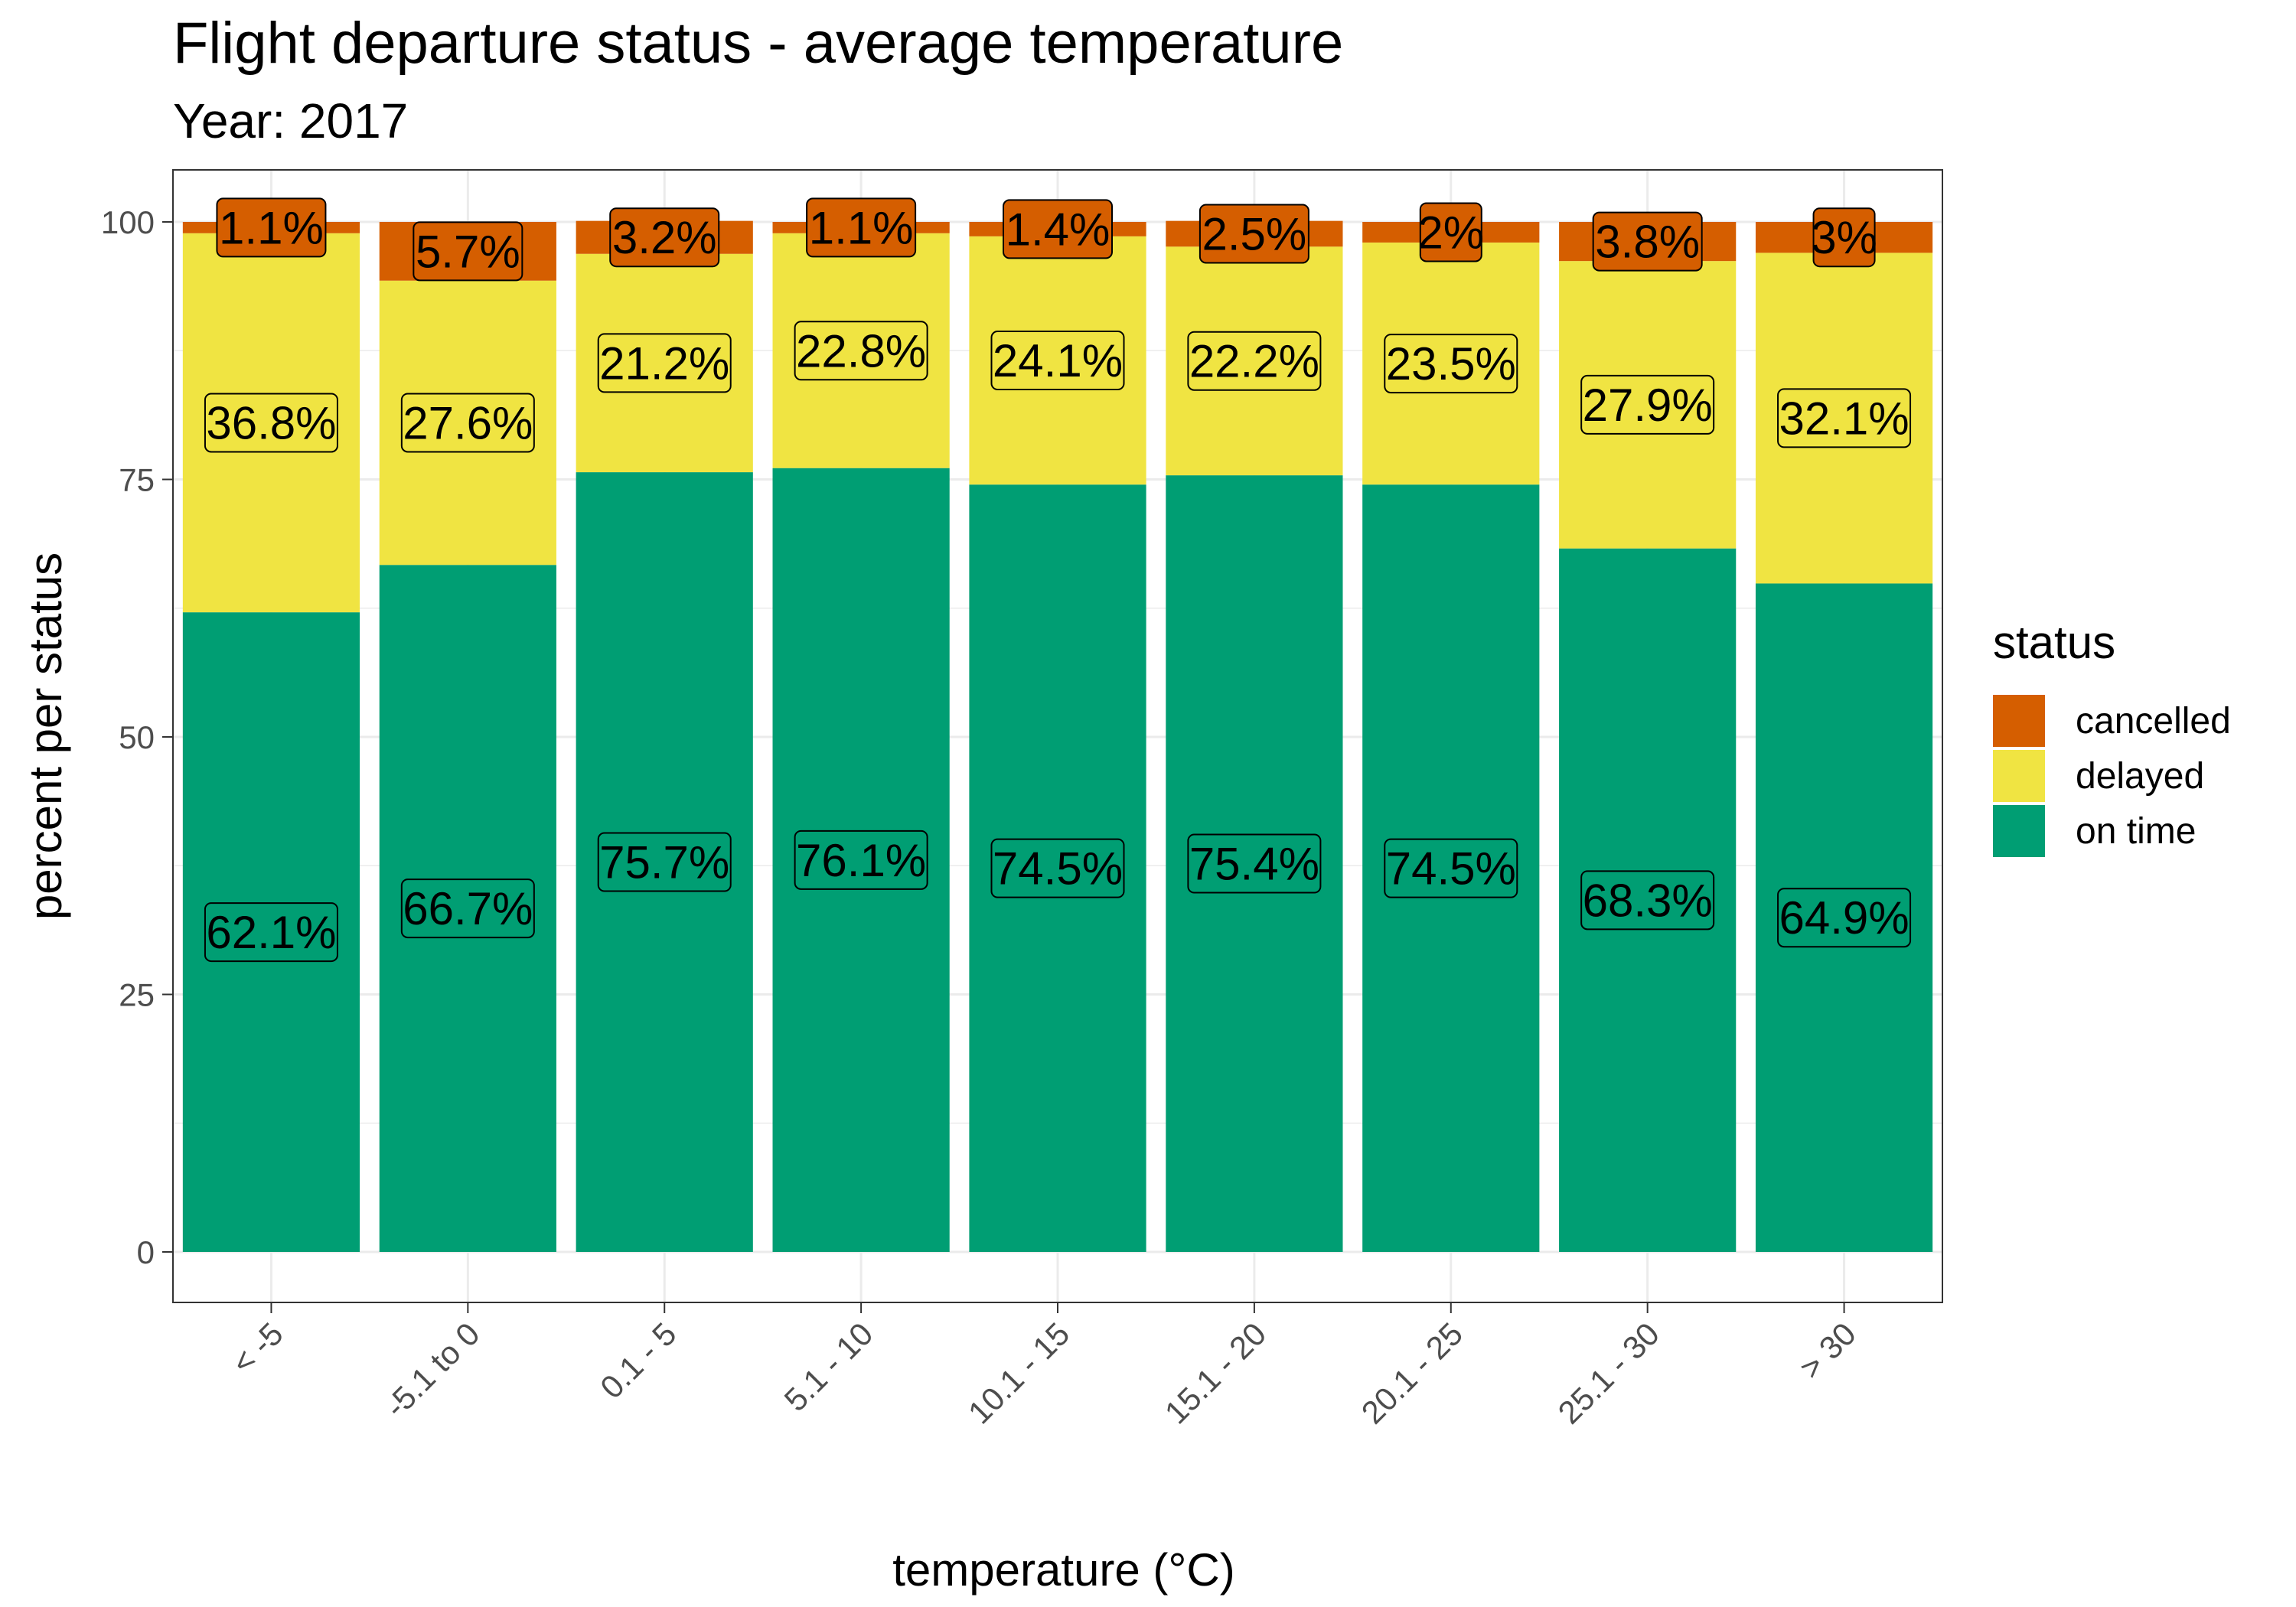  What do you see at coordinates (128, 222) in the screenshot?
I see `y-tick-label: 100` at bounding box center [128, 222].